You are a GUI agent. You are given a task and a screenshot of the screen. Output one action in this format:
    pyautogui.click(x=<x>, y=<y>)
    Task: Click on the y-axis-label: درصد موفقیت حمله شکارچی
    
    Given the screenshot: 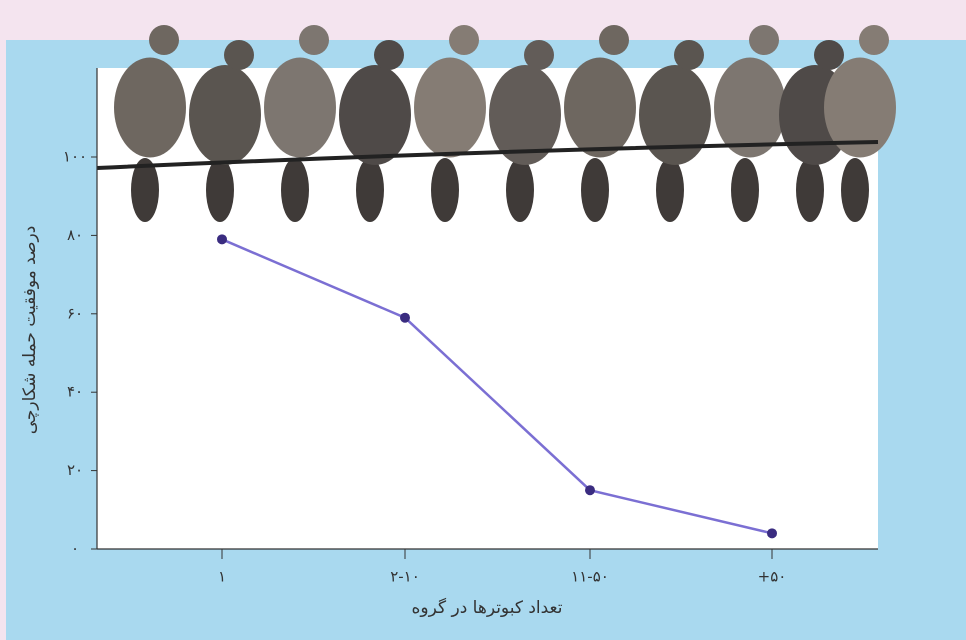 What is the action you would take?
    pyautogui.click(x=30, y=330)
    